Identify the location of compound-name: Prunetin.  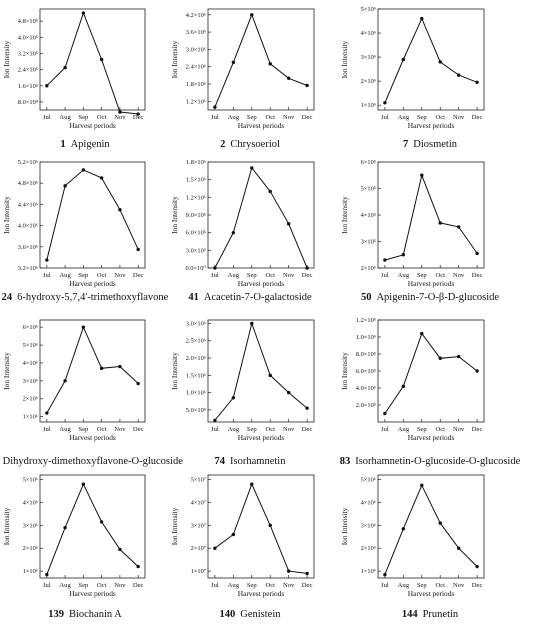
(441, 614).